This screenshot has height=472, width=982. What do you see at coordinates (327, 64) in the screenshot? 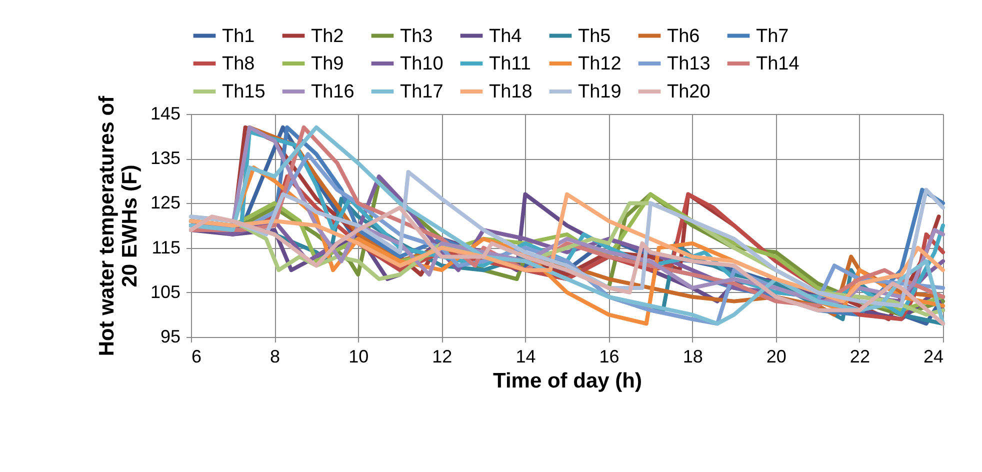
I see `legend-label: Th9` at bounding box center [327, 64].